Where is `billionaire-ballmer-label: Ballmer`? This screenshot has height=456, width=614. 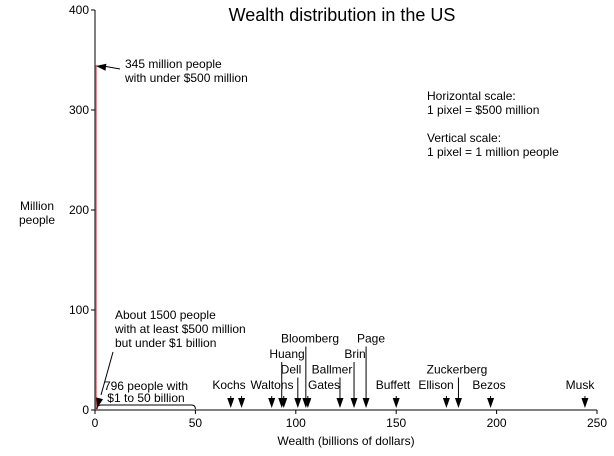
billionaire-ballmer-label: Ballmer is located at coordinates (332, 370).